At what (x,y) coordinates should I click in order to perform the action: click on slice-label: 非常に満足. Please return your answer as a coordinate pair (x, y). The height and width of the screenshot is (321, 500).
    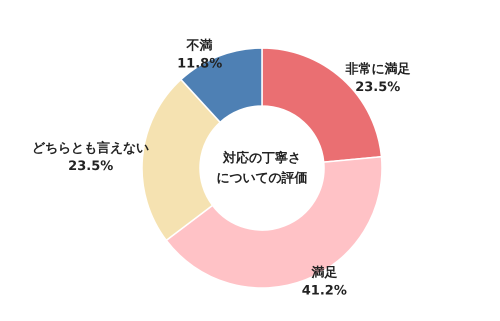
    Looking at the image, I should click on (377, 69).